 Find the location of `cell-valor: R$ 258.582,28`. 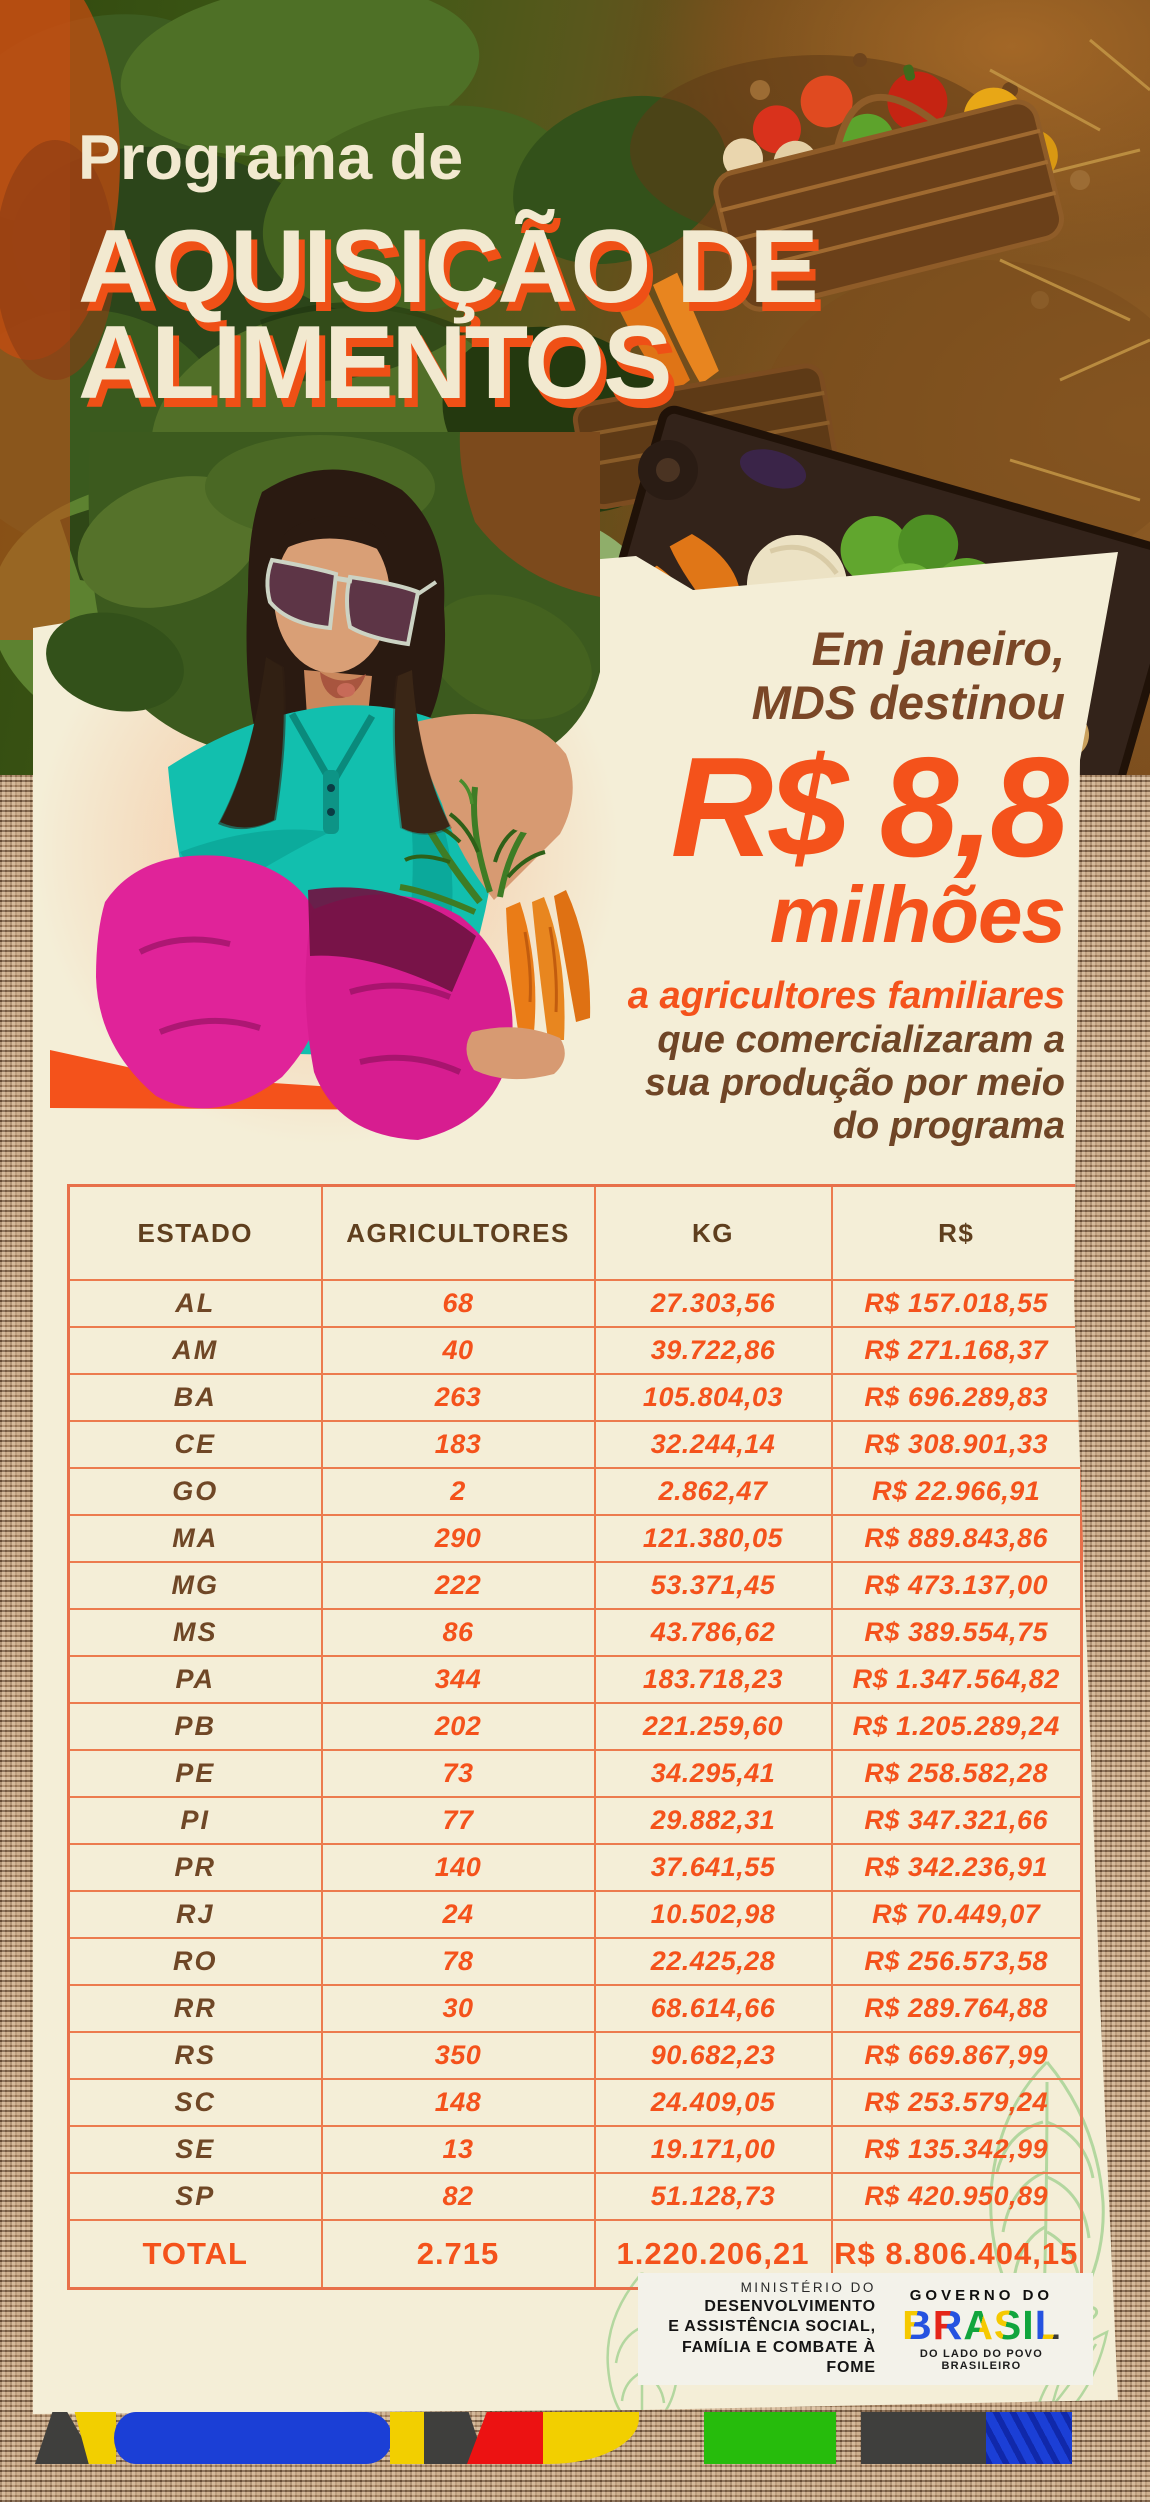

cell-valor: R$ 258.582,28 is located at coordinates (956, 1773).